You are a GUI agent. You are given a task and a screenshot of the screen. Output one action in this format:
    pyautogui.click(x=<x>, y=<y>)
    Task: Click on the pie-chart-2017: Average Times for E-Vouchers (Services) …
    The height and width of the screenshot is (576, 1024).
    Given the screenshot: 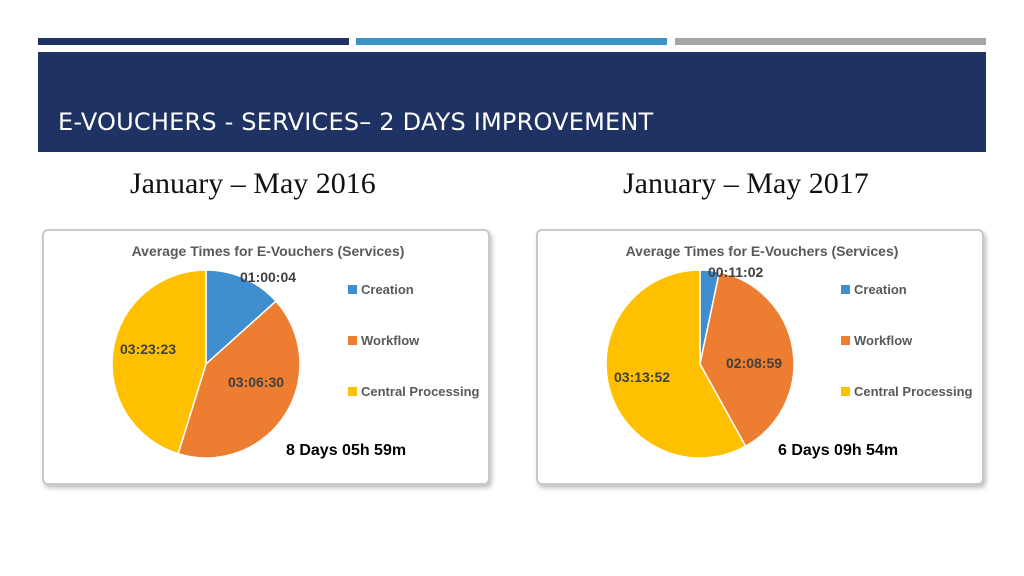 What is the action you would take?
    pyautogui.click(x=789, y=351)
    